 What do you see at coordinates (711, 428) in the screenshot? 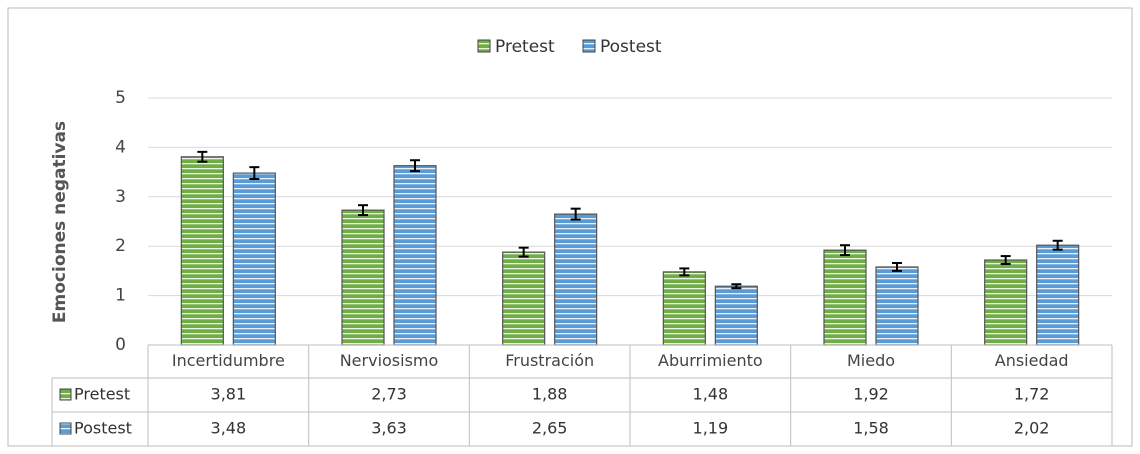
I see `table-value: 1,19` at bounding box center [711, 428].